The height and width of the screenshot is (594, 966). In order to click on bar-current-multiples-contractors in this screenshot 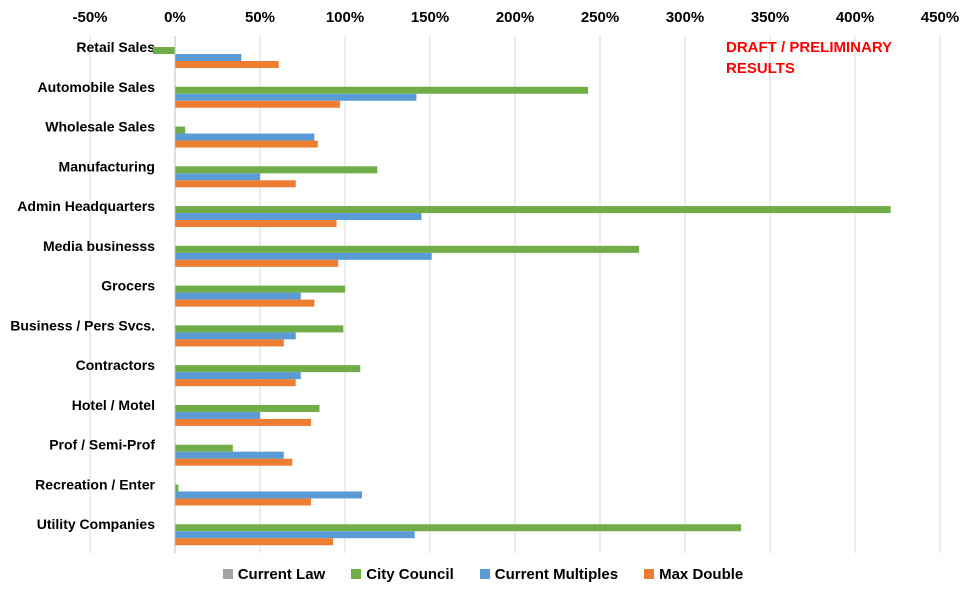, I will do `click(238, 376)`.